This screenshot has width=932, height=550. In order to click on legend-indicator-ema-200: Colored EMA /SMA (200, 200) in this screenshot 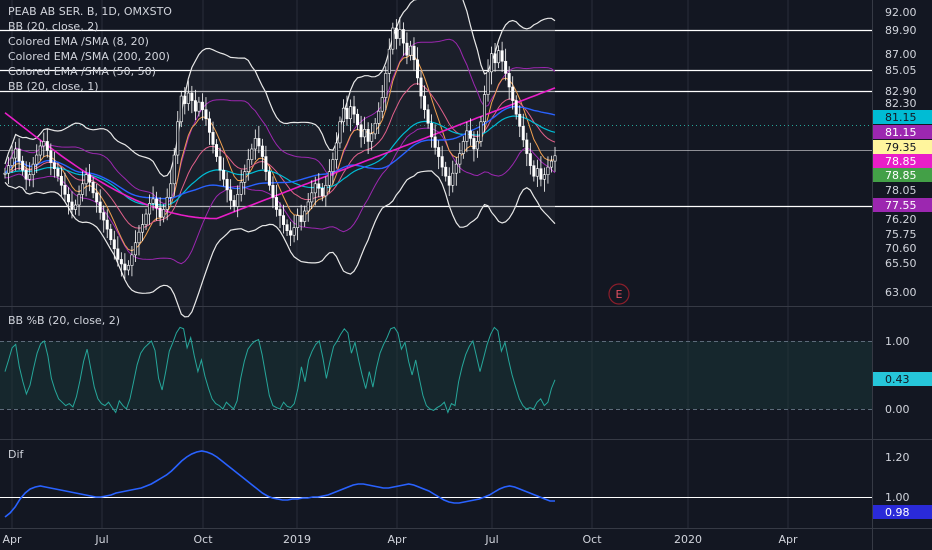, I will do `click(89, 56)`.